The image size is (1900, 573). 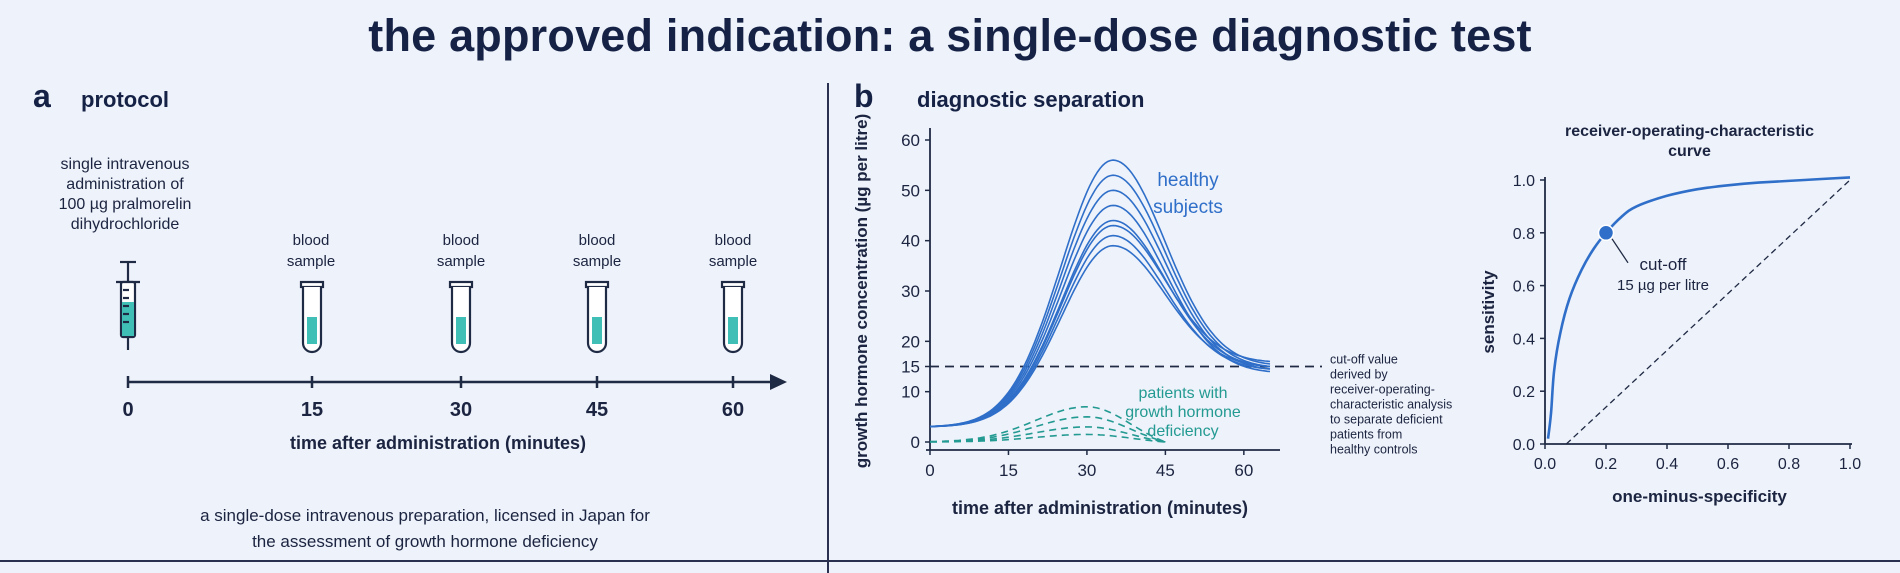 What do you see at coordinates (929, 470) in the screenshot?
I see `x-tick-label: 0` at bounding box center [929, 470].